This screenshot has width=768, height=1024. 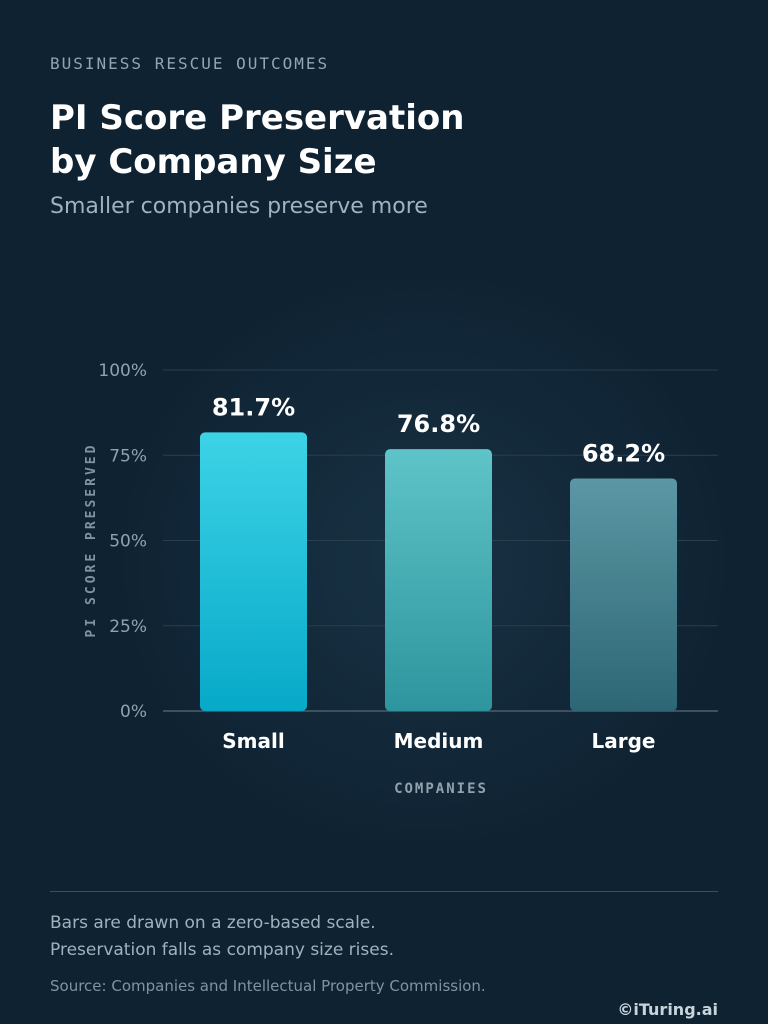 I want to click on bar-value-label: 81.7%, so click(x=253, y=407).